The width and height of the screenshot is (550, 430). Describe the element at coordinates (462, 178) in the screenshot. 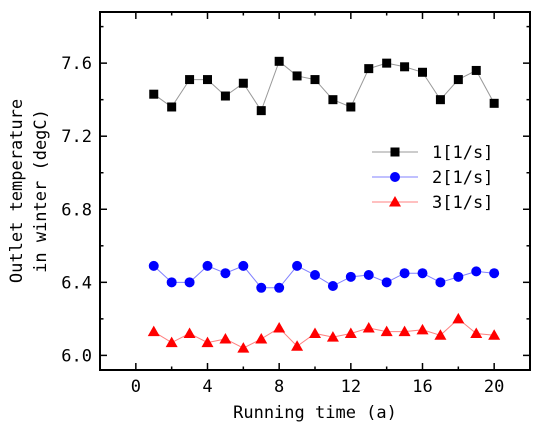

I see `legend-label: 2[1/s]` at that location.